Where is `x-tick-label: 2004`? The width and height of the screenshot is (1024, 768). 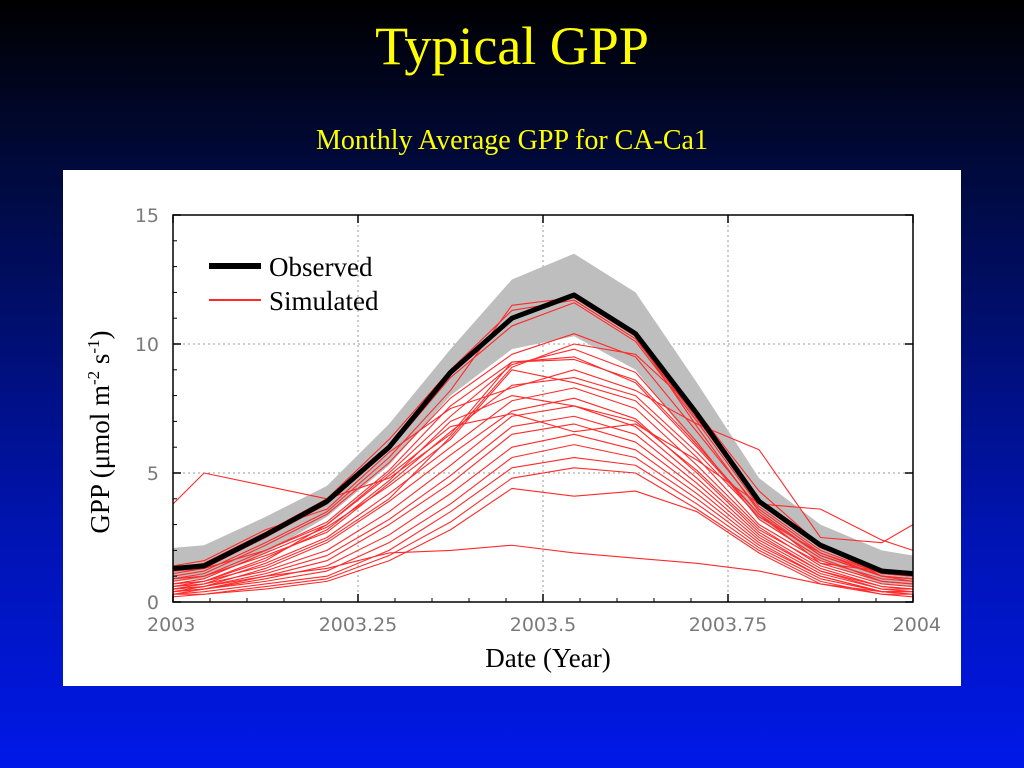
x-tick-label: 2004 is located at coordinates (917, 625).